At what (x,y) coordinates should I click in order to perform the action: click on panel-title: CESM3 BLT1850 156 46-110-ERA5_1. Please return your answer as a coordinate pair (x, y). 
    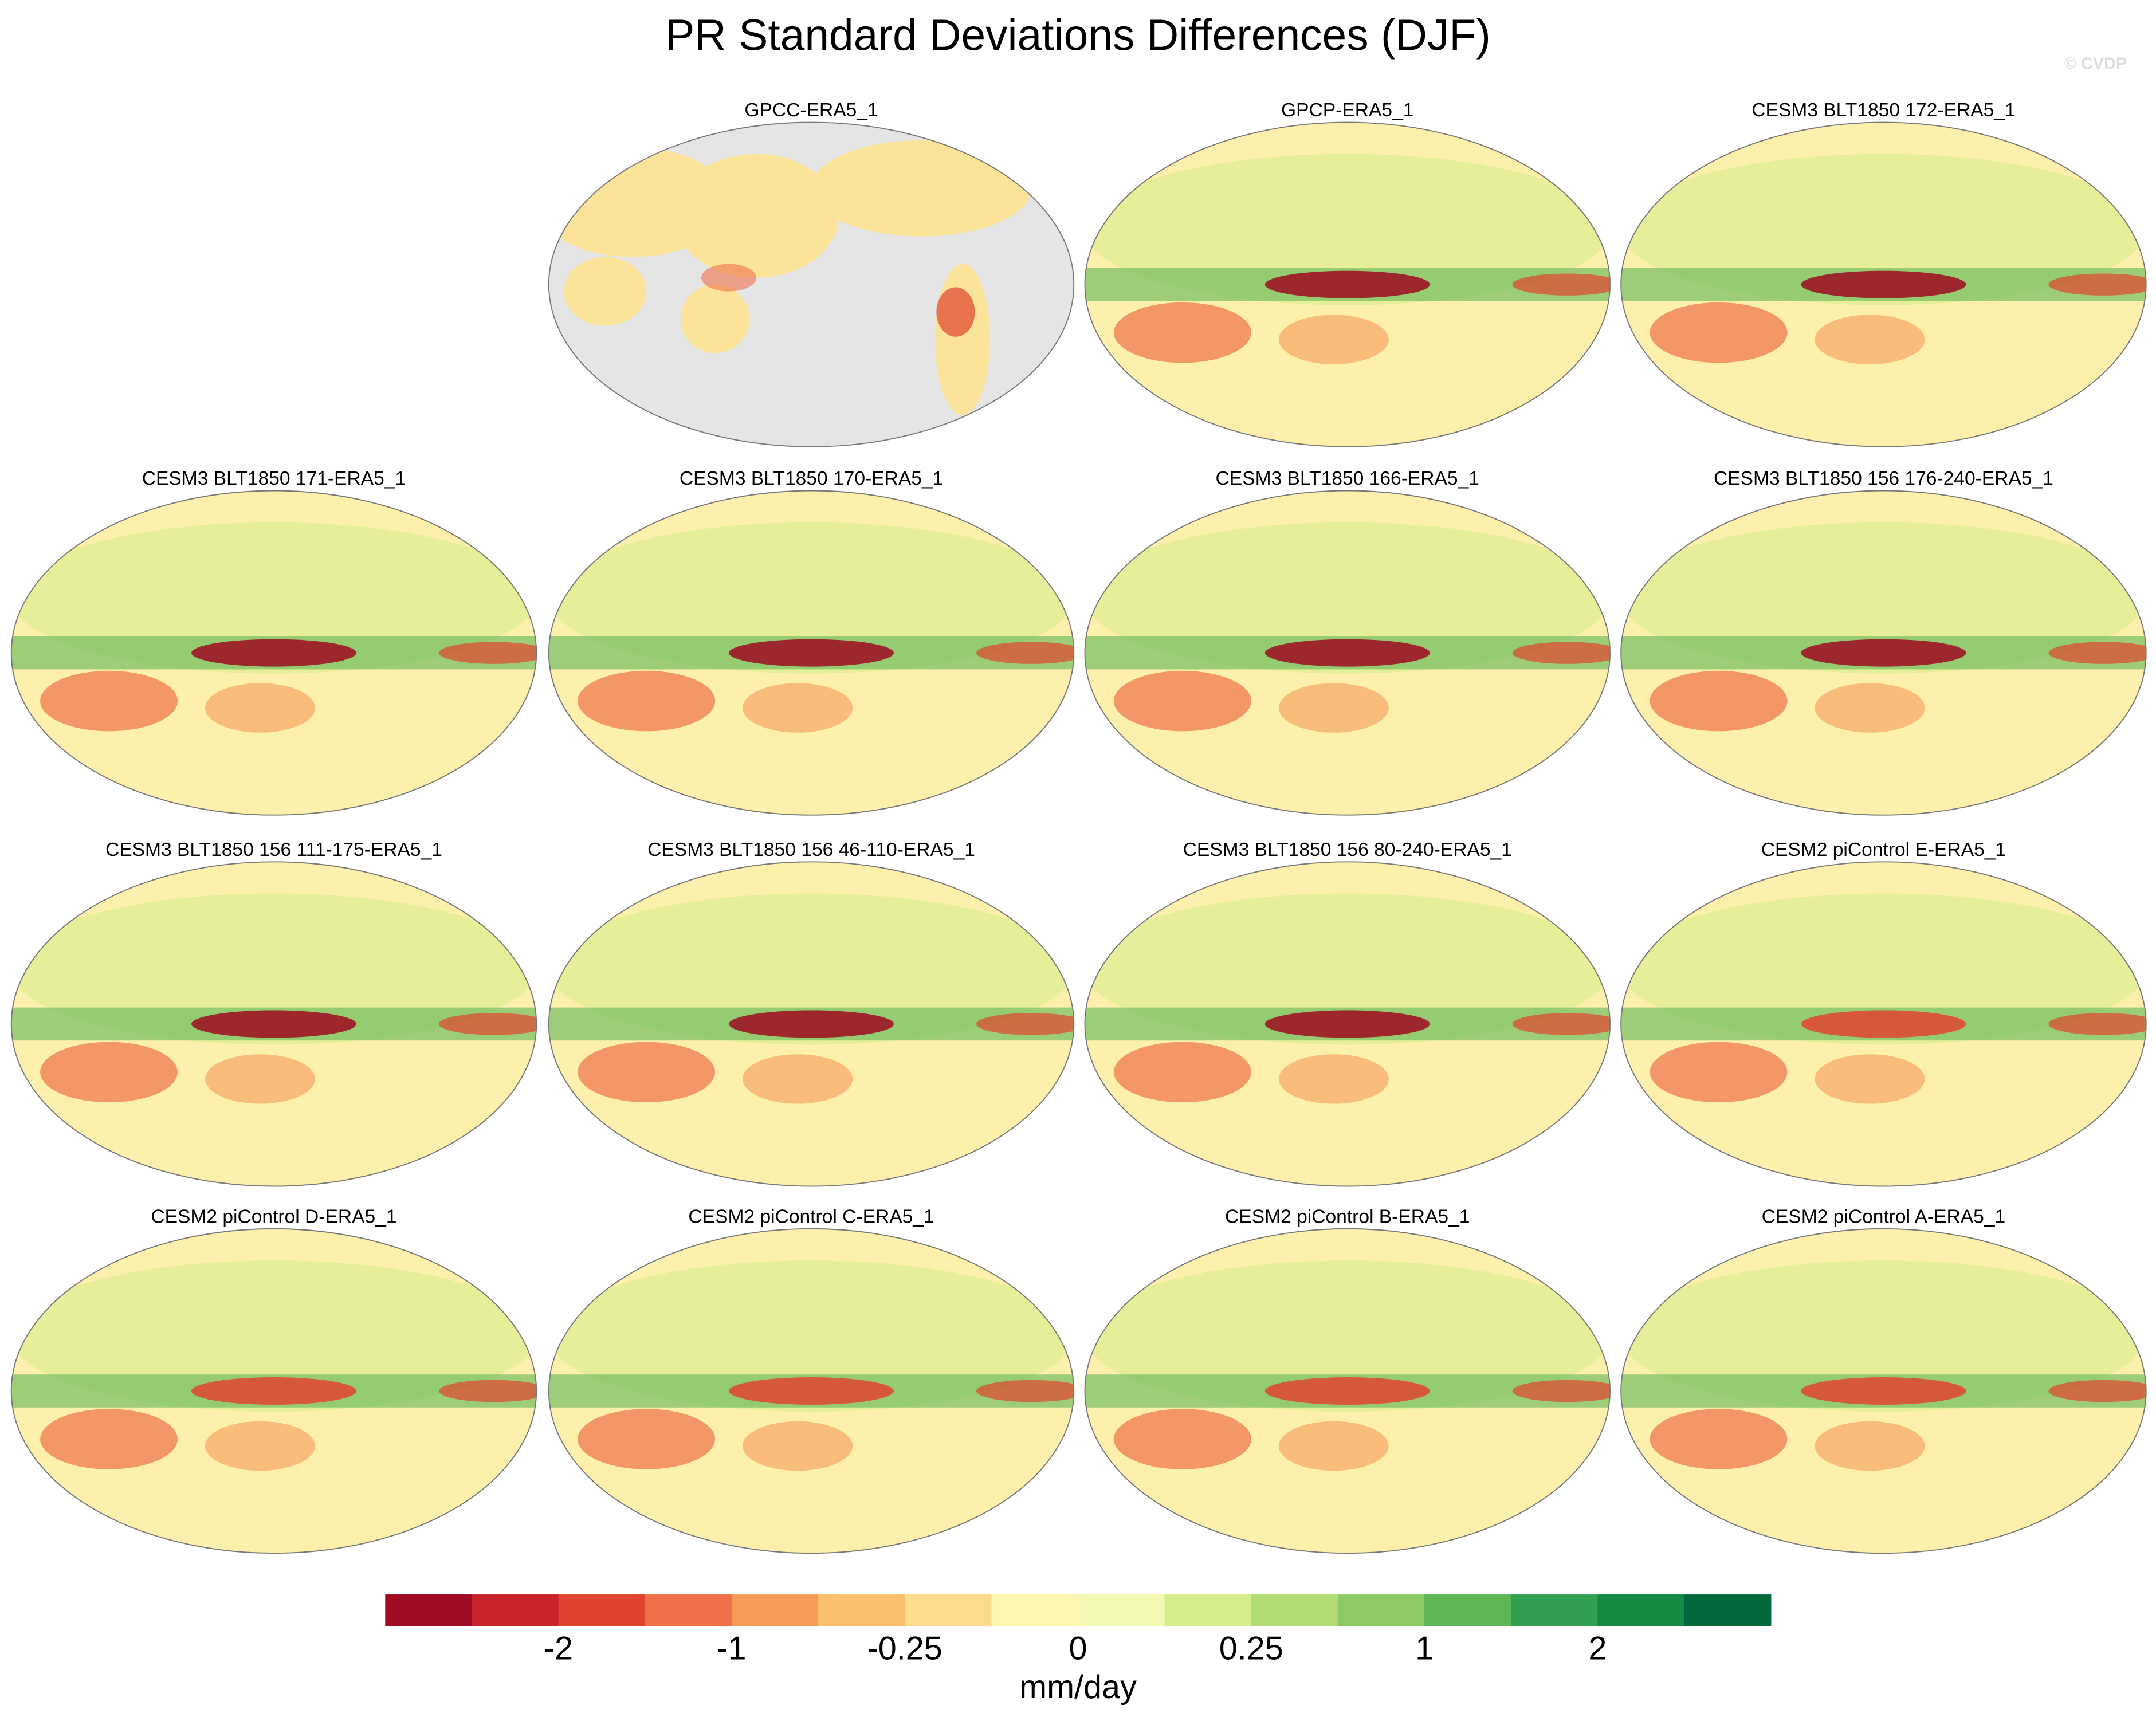
    Looking at the image, I should click on (811, 849).